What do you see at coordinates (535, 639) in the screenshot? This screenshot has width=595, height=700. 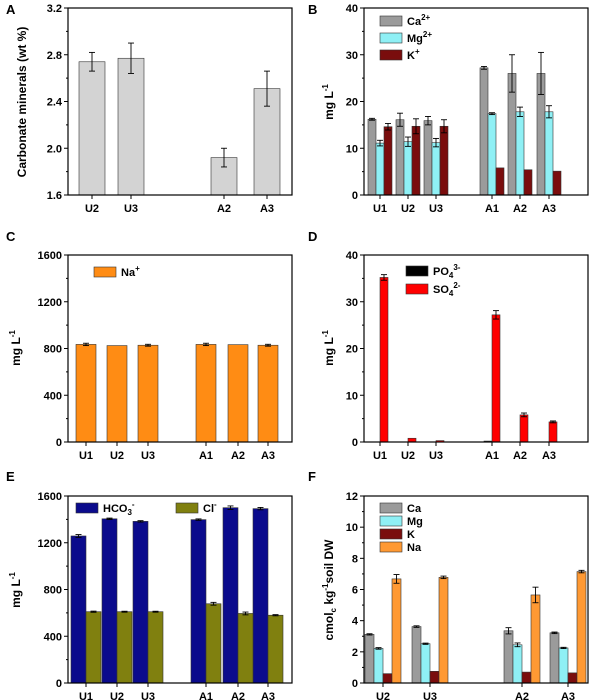 I see `bar-a2-s3` at bounding box center [535, 639].